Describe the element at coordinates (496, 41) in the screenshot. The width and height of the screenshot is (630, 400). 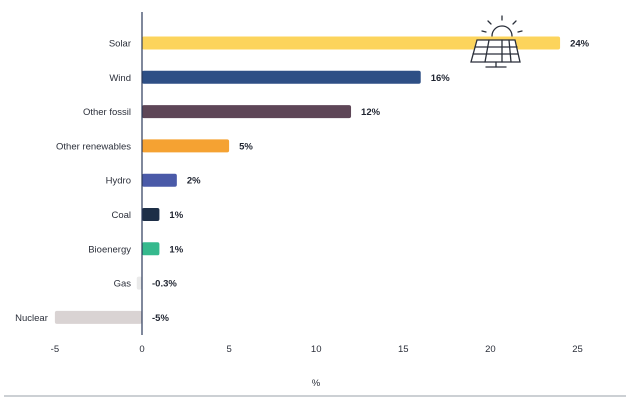
I see `solar-panel-icon` at that location.